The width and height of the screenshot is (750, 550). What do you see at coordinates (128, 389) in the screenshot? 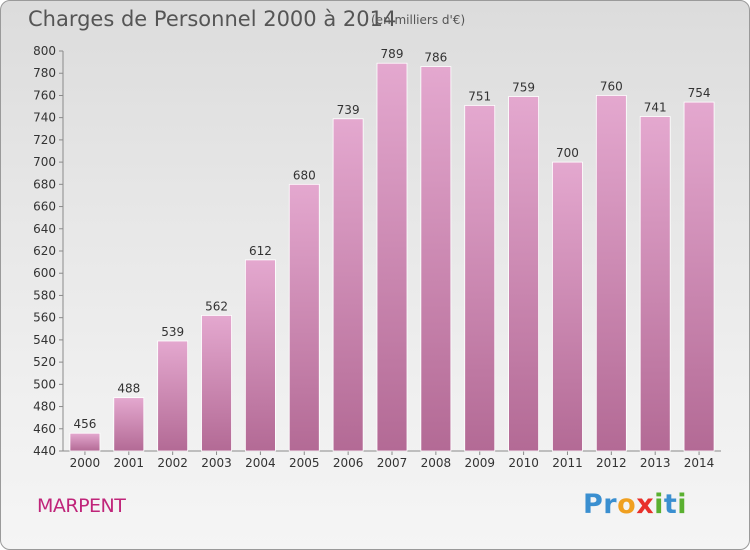
I see `bar-value-label: 488` at bounding box center [128, 389].